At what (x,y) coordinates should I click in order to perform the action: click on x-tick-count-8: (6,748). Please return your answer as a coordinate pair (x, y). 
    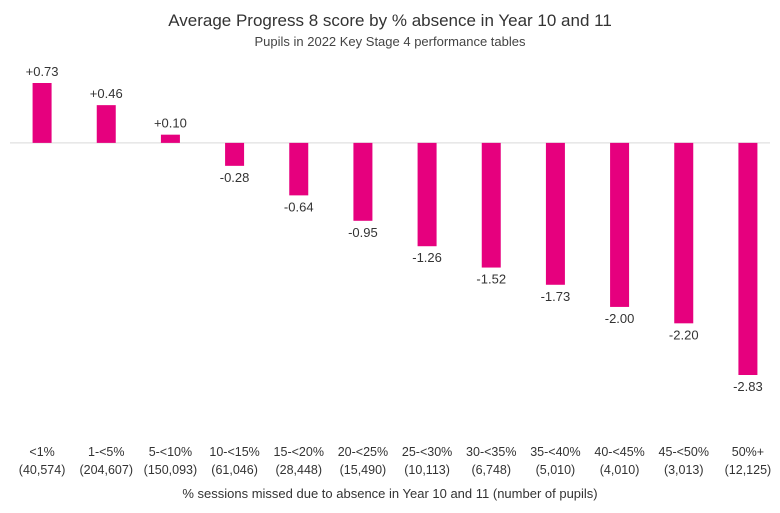
    Looking at the image, I should click on (491, 470).